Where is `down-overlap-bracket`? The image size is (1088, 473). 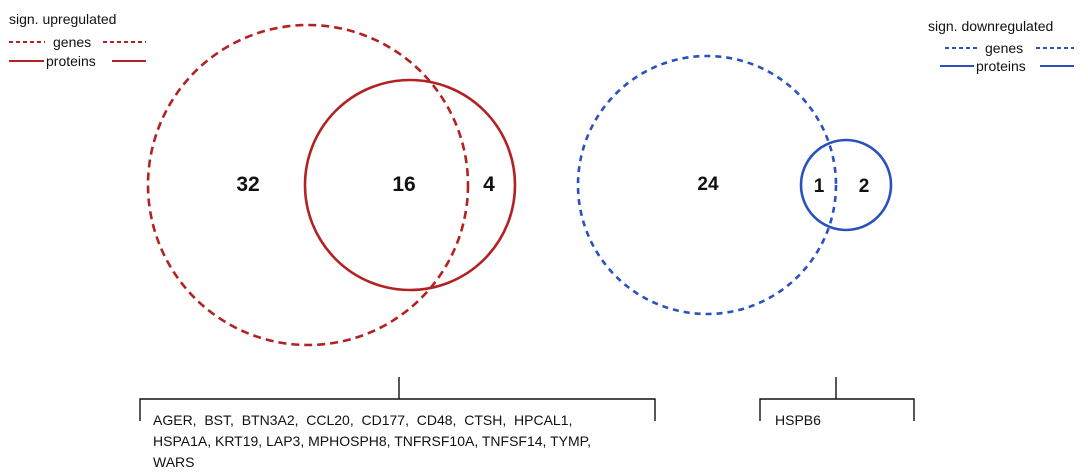 down-overlap-bracket is located at coordinates (837, 399).